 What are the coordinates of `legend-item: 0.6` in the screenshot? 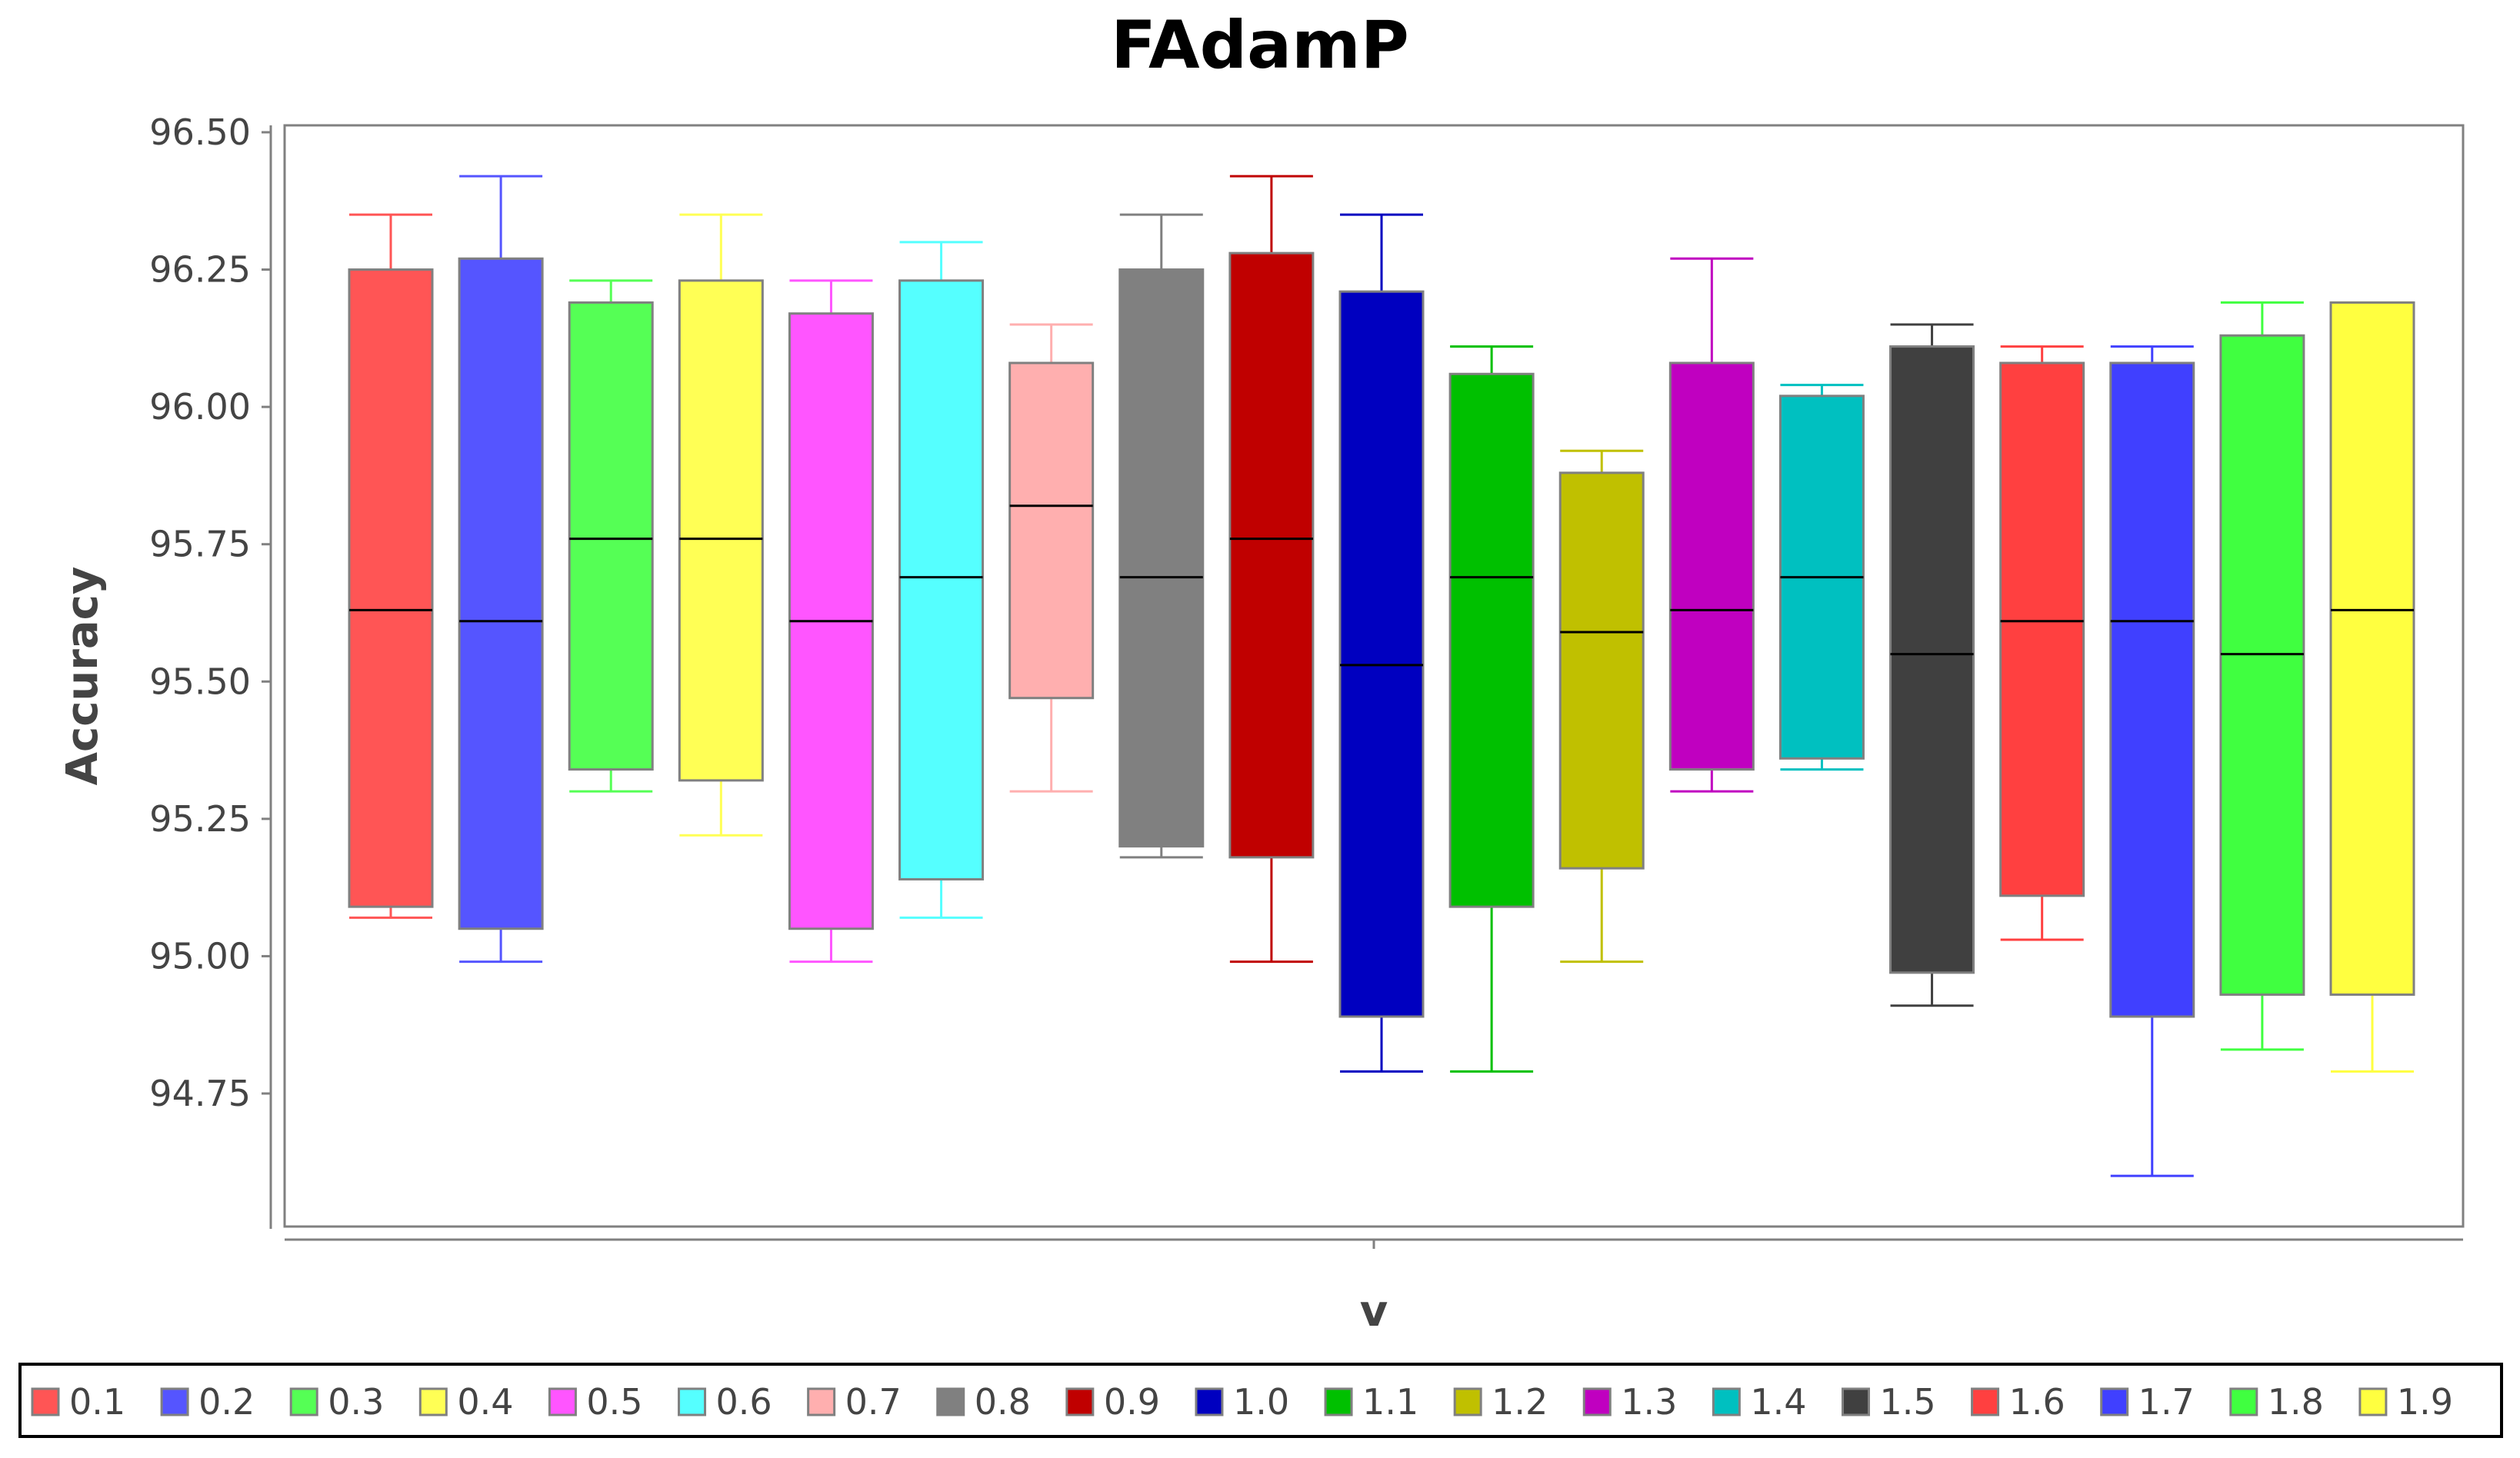 It's located at (725, 1402).